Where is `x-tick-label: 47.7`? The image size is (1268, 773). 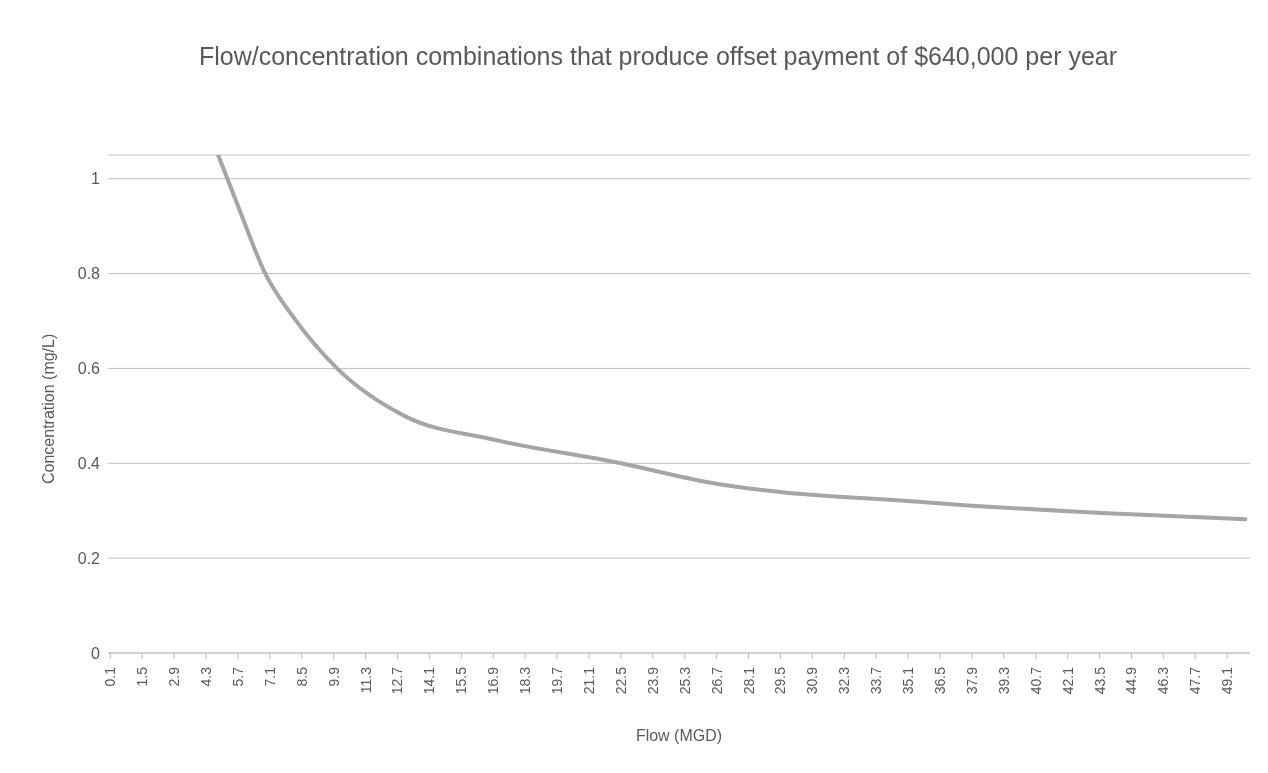
x-tick-label: 47.7 is located at coordinates (1195, 680).